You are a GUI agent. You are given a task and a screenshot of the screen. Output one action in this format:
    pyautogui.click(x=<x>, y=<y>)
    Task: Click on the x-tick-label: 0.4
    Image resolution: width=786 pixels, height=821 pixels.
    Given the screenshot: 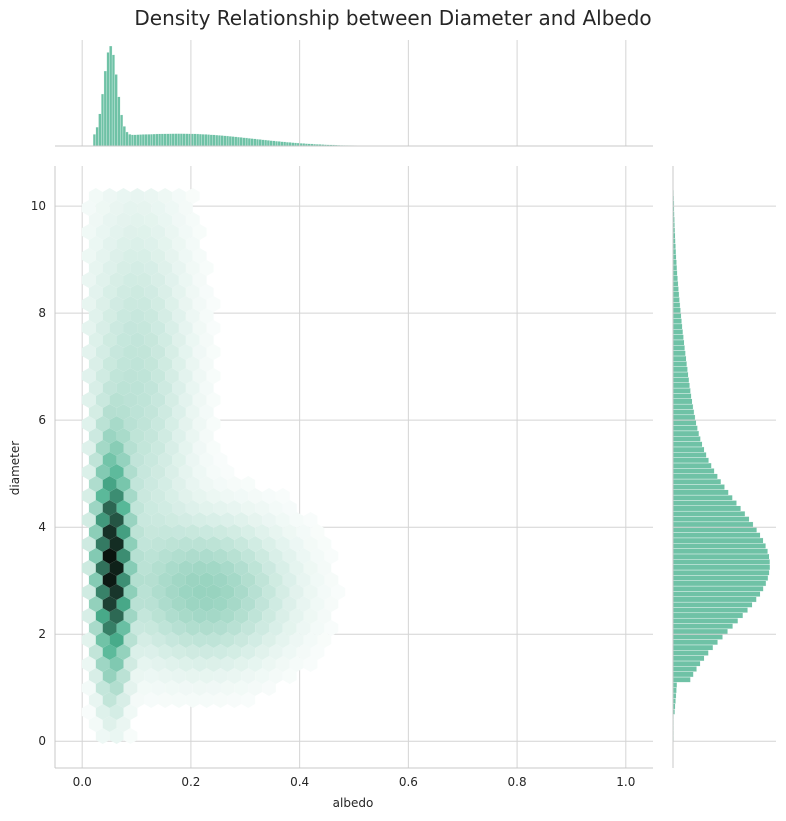 What is the action you would take?
    pyautogui.click(x=299, y=782)
    